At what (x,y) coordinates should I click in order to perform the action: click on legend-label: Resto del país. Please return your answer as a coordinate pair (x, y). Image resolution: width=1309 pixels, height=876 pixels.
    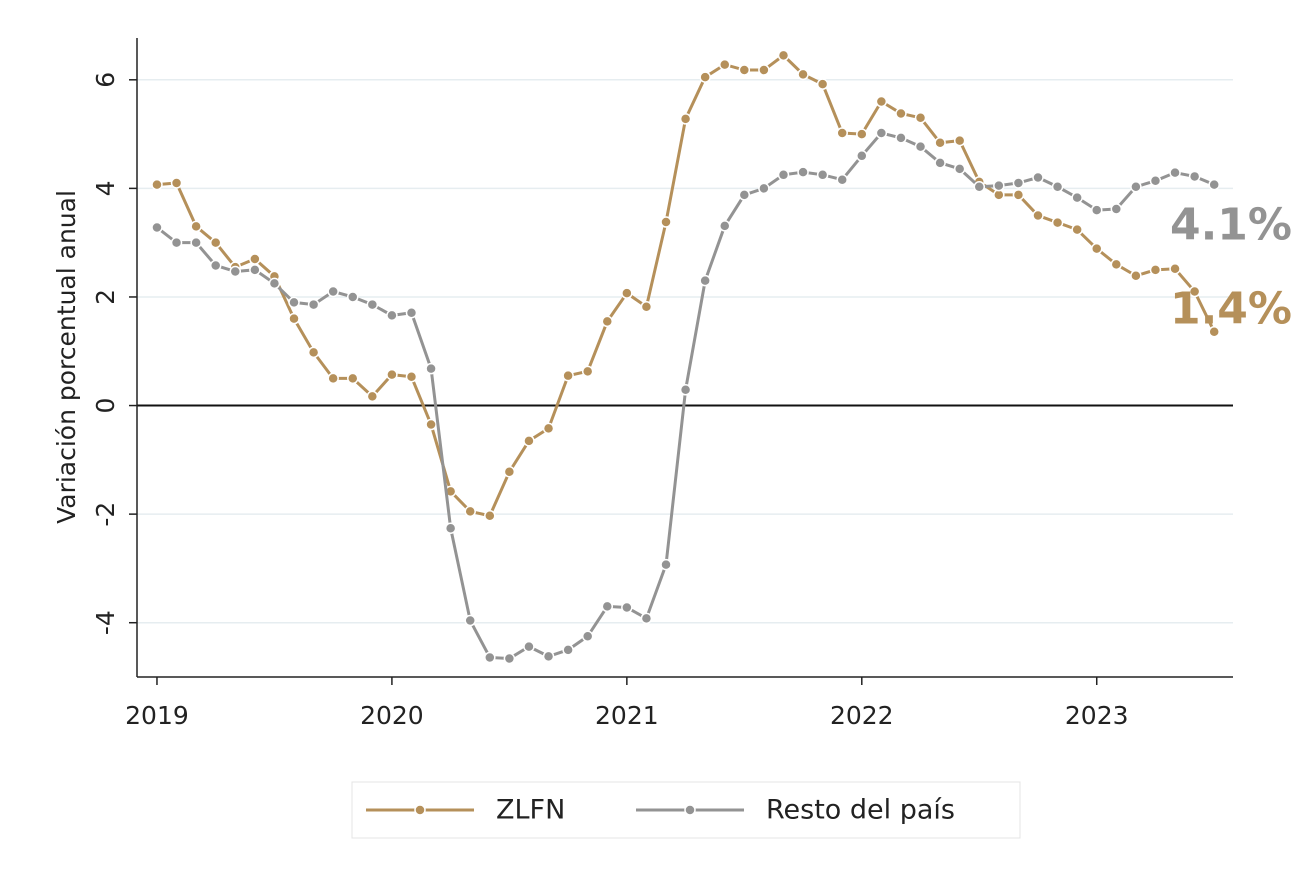
    Looking at the image, I should click on (860, 810).